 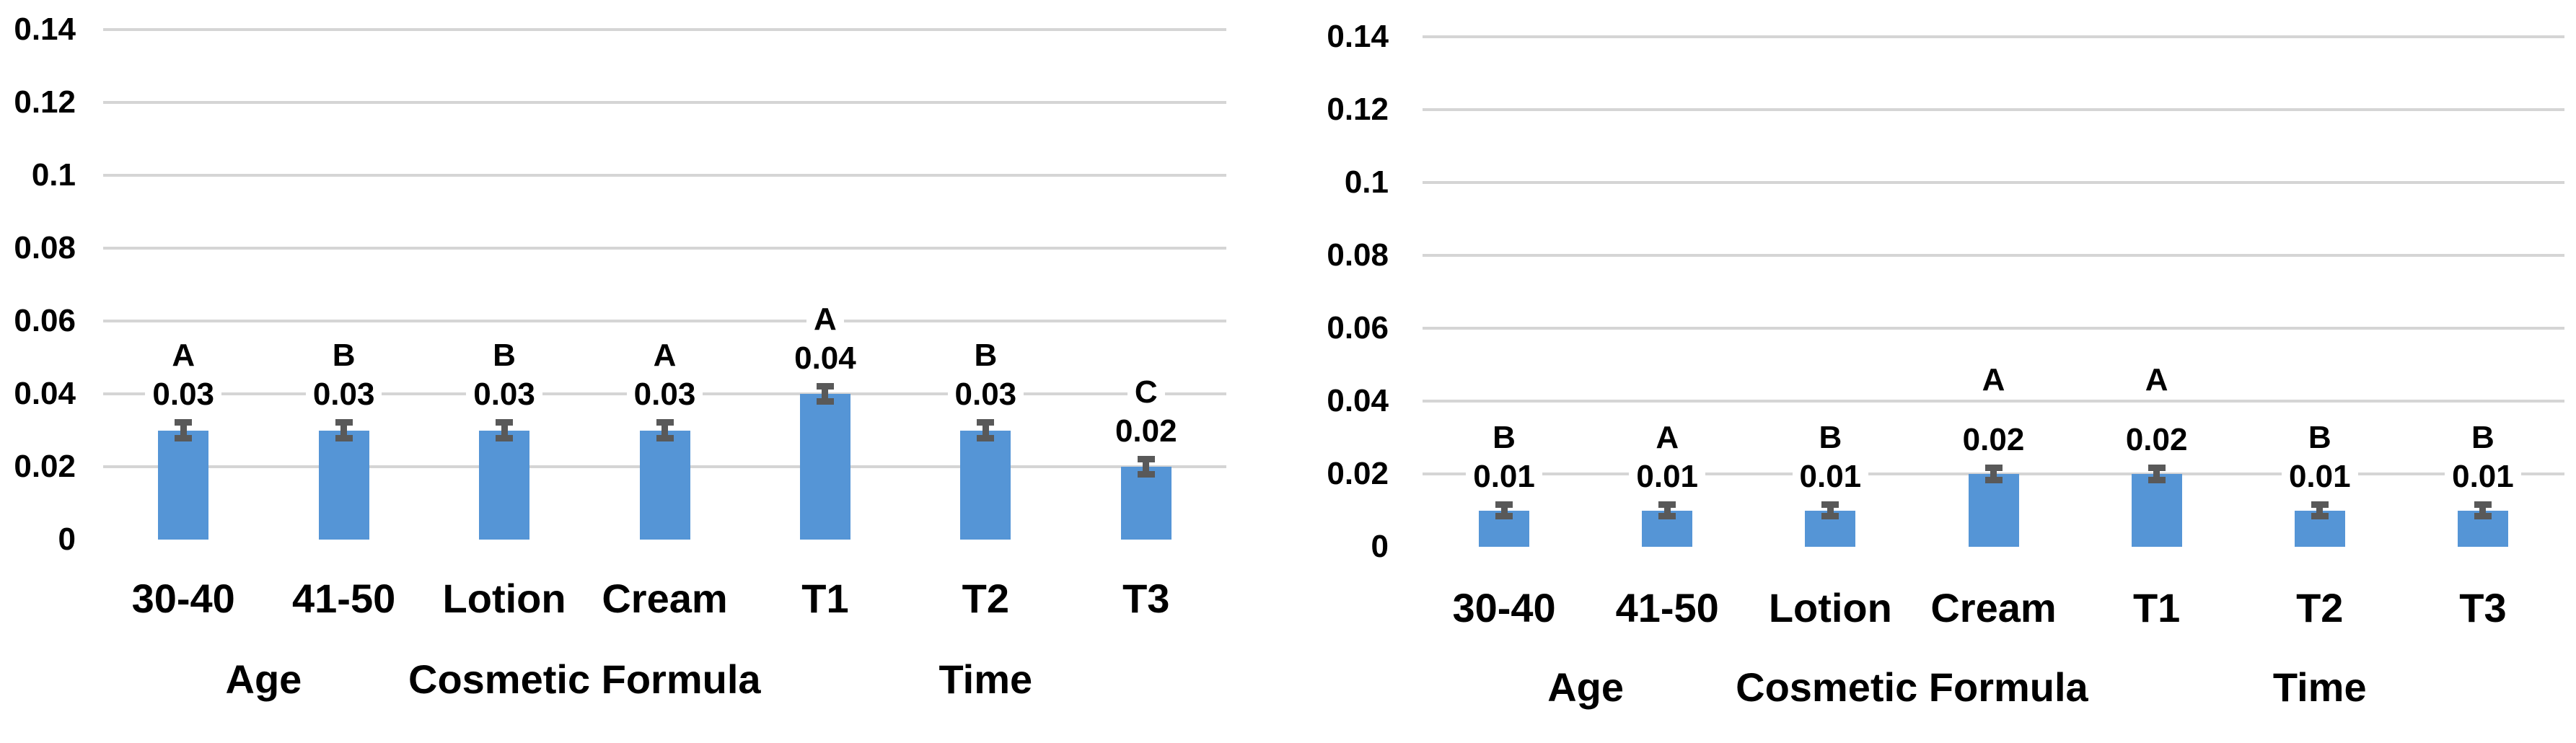 I want to click on gridline-0.1, so click(x=664, y=175).